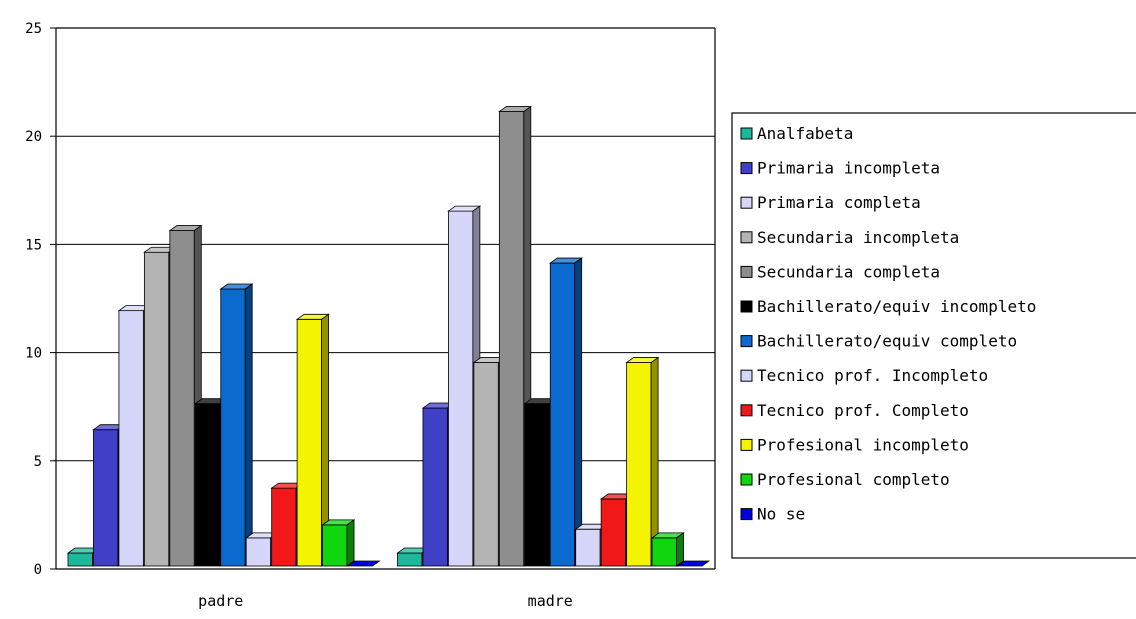 This screenshot has width=1136, height=619. What do you see at coordinates (848, 168) in the screenshot?
I see `legend-label: Primaria incompleta` at bounding box center [848, 168].